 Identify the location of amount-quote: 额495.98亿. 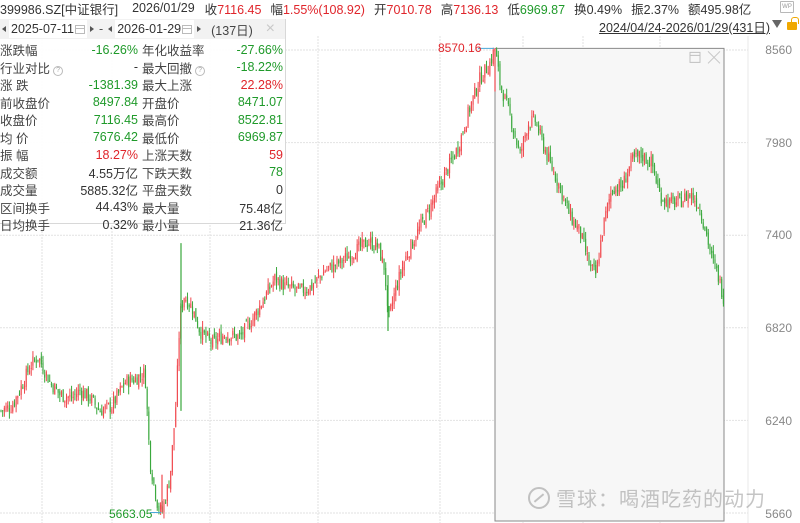
(719, 9).